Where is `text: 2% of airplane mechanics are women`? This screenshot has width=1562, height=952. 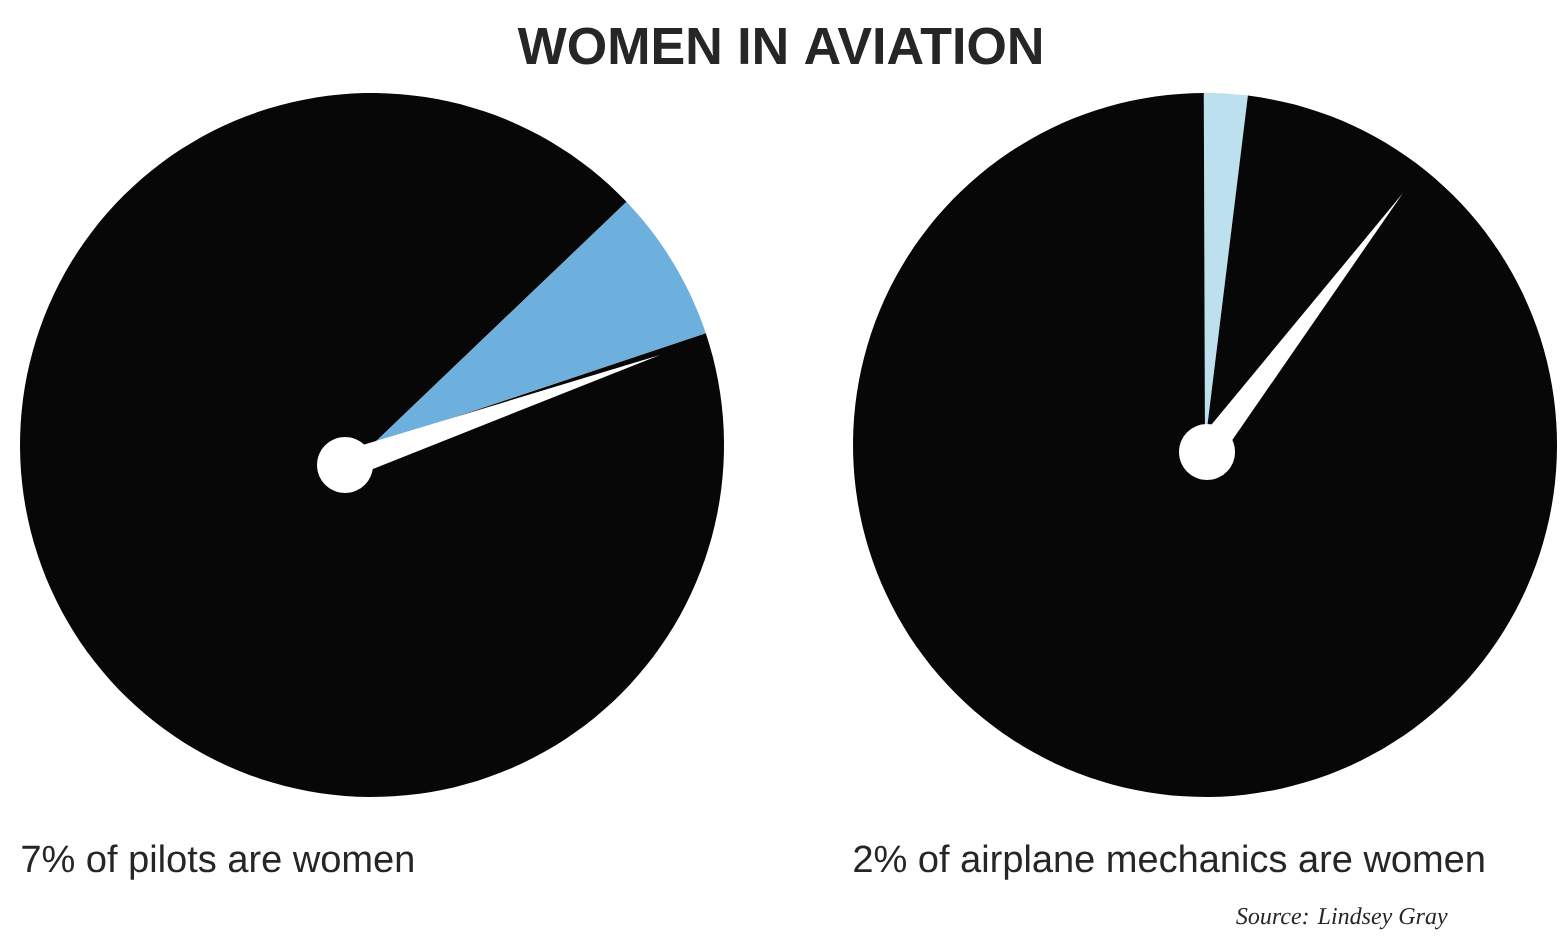
text: 2% of airplane mechanics are women is located at coordinates (1169, 862).